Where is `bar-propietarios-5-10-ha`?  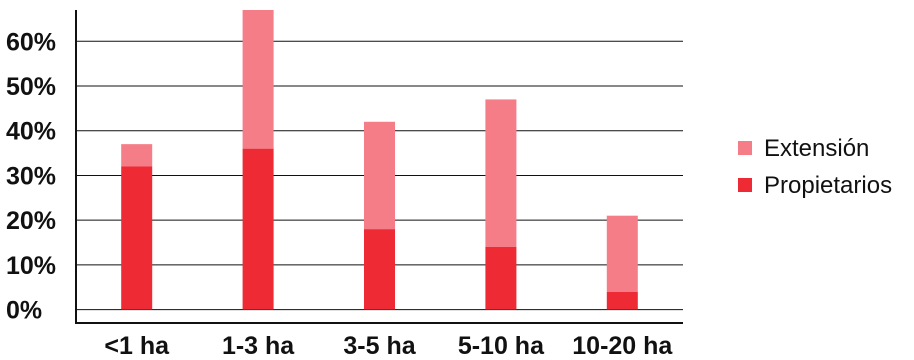 bar-propietarios-5-10-ha is located at coordinates (501, 278).